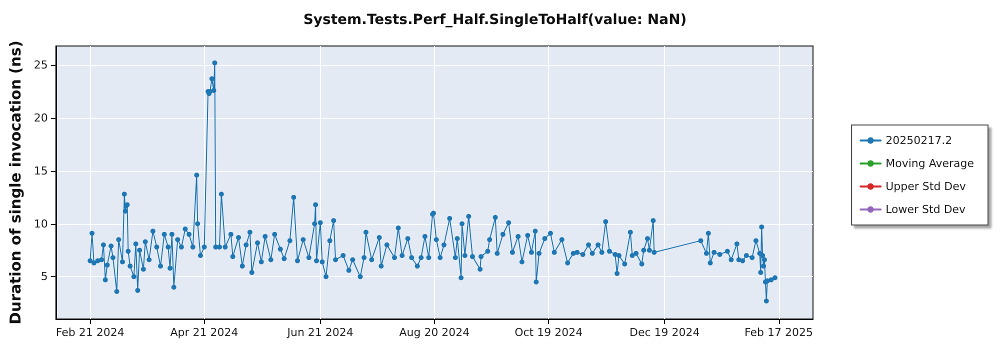 The height and width of the screenshot is (350, 1000). What do you see at coordinates (919, 140) in the screenshot?
I see `legend-label: 20250217.2` at bounding box center [919, 140].